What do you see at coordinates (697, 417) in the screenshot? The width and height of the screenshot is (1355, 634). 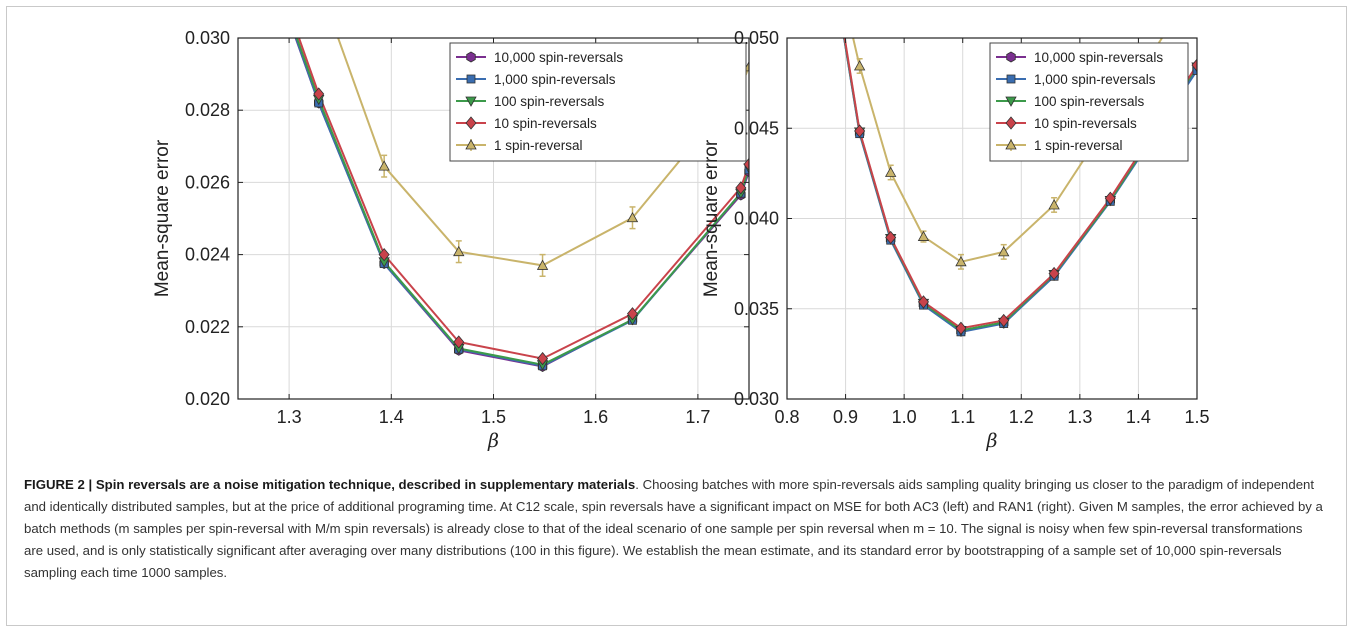 I see `chart-1-x-tick-label: 1.7` at bounding box center [697, 417].